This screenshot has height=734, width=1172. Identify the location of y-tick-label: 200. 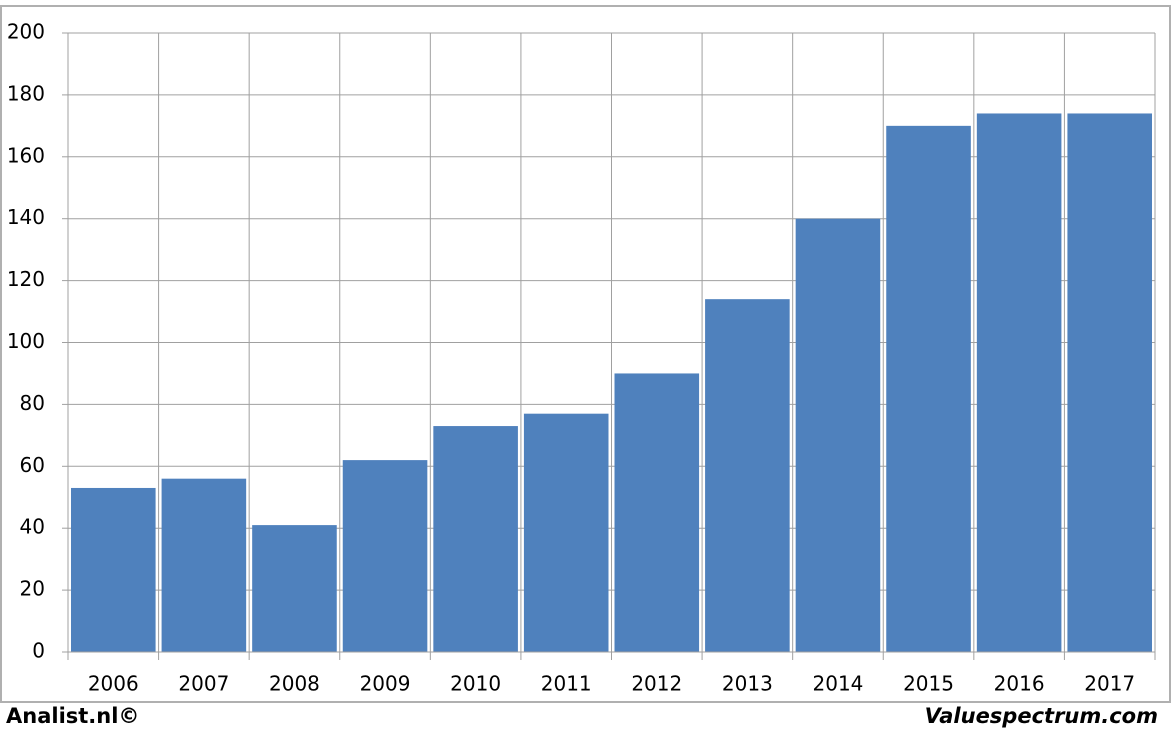
(26, 32).